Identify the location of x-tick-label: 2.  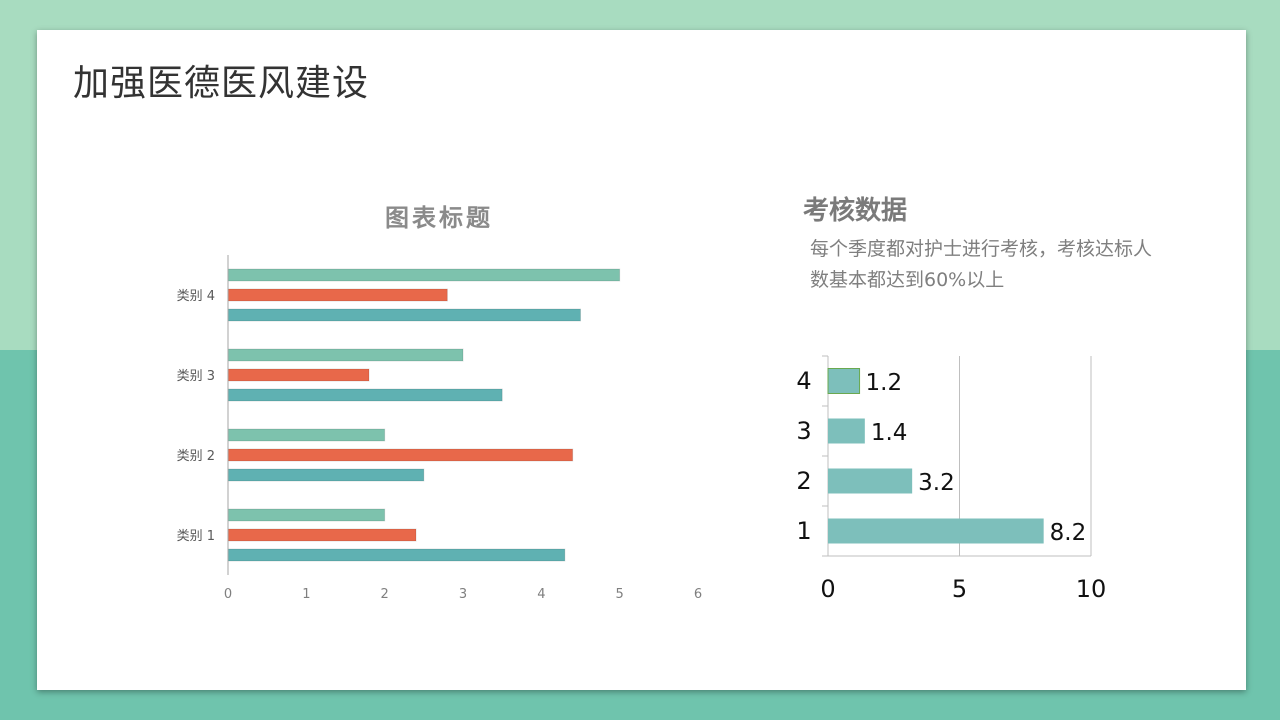
(385, 594).